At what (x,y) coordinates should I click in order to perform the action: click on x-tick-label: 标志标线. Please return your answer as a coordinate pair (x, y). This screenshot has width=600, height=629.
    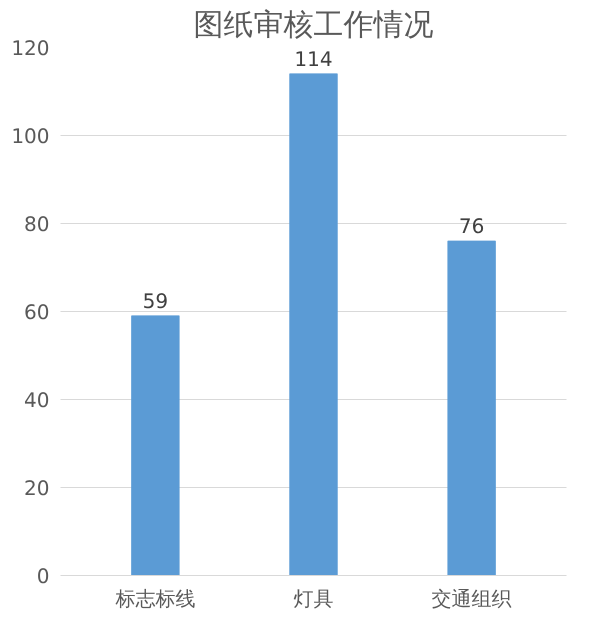
    Looking at the image, I should click on (155, 598).